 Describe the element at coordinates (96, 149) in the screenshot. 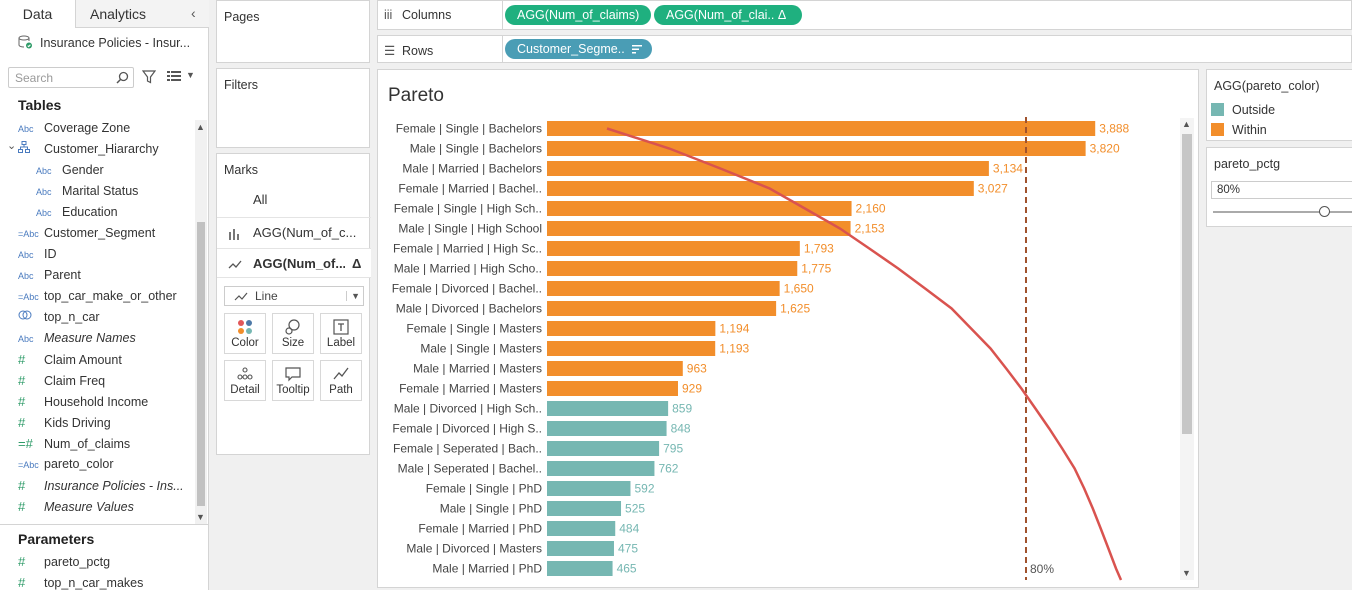

I see `field-item: ⌄ Customer_Hiararchy` at that location.